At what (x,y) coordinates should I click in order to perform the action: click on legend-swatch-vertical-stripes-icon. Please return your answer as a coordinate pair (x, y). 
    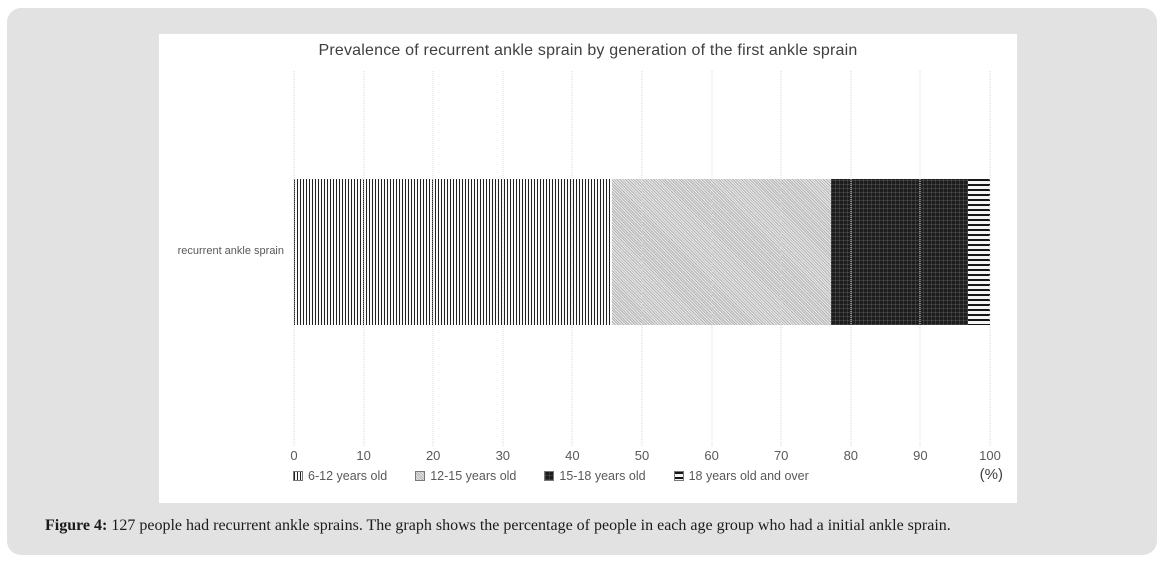
    Looking at the image, I should click on (298, 476).